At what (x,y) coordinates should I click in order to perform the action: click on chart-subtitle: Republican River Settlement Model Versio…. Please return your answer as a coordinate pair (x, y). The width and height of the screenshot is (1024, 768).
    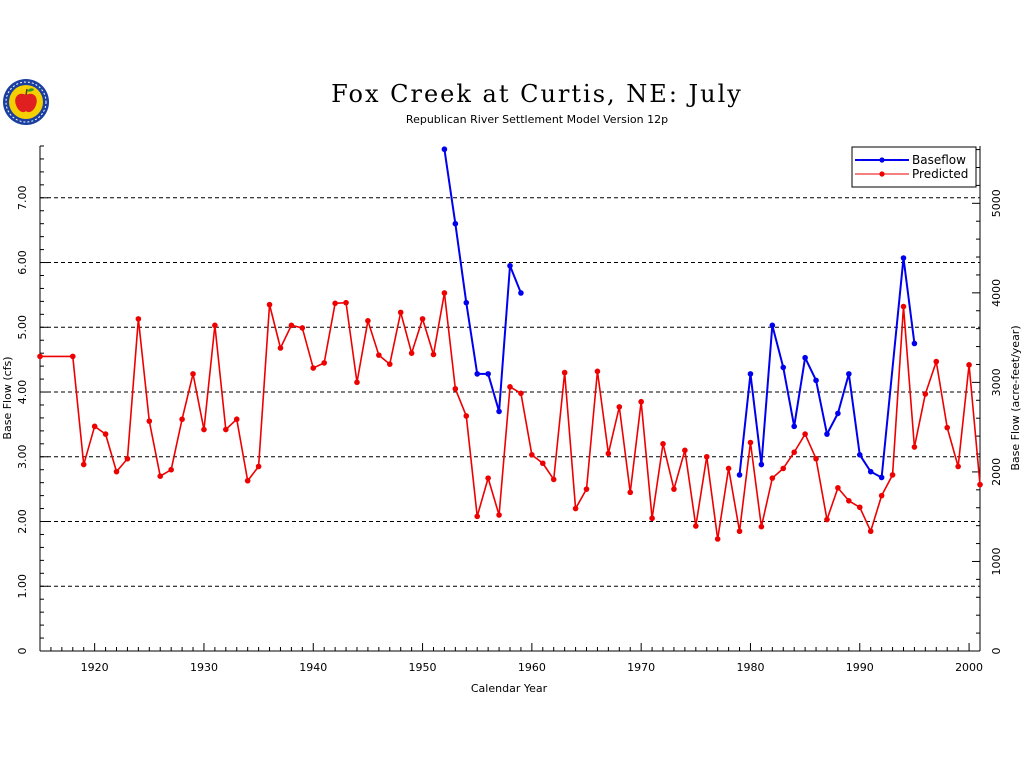
    Looking at the image, I should click on (537, 119).